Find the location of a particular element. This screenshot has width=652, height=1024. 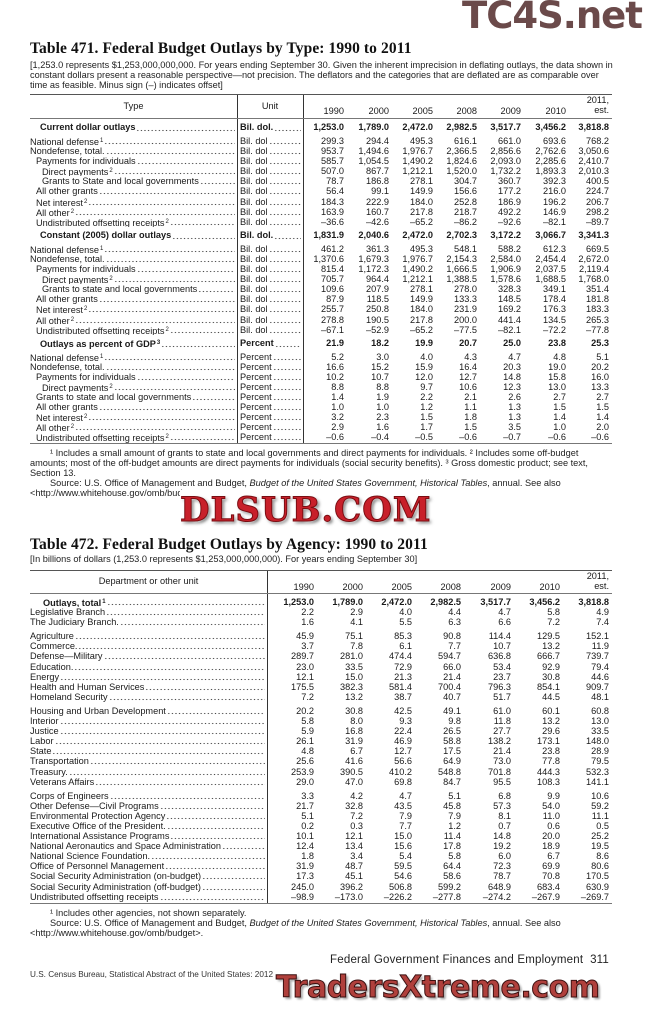

value-cell: 2,154.3 is located at coordinates (461, 258).